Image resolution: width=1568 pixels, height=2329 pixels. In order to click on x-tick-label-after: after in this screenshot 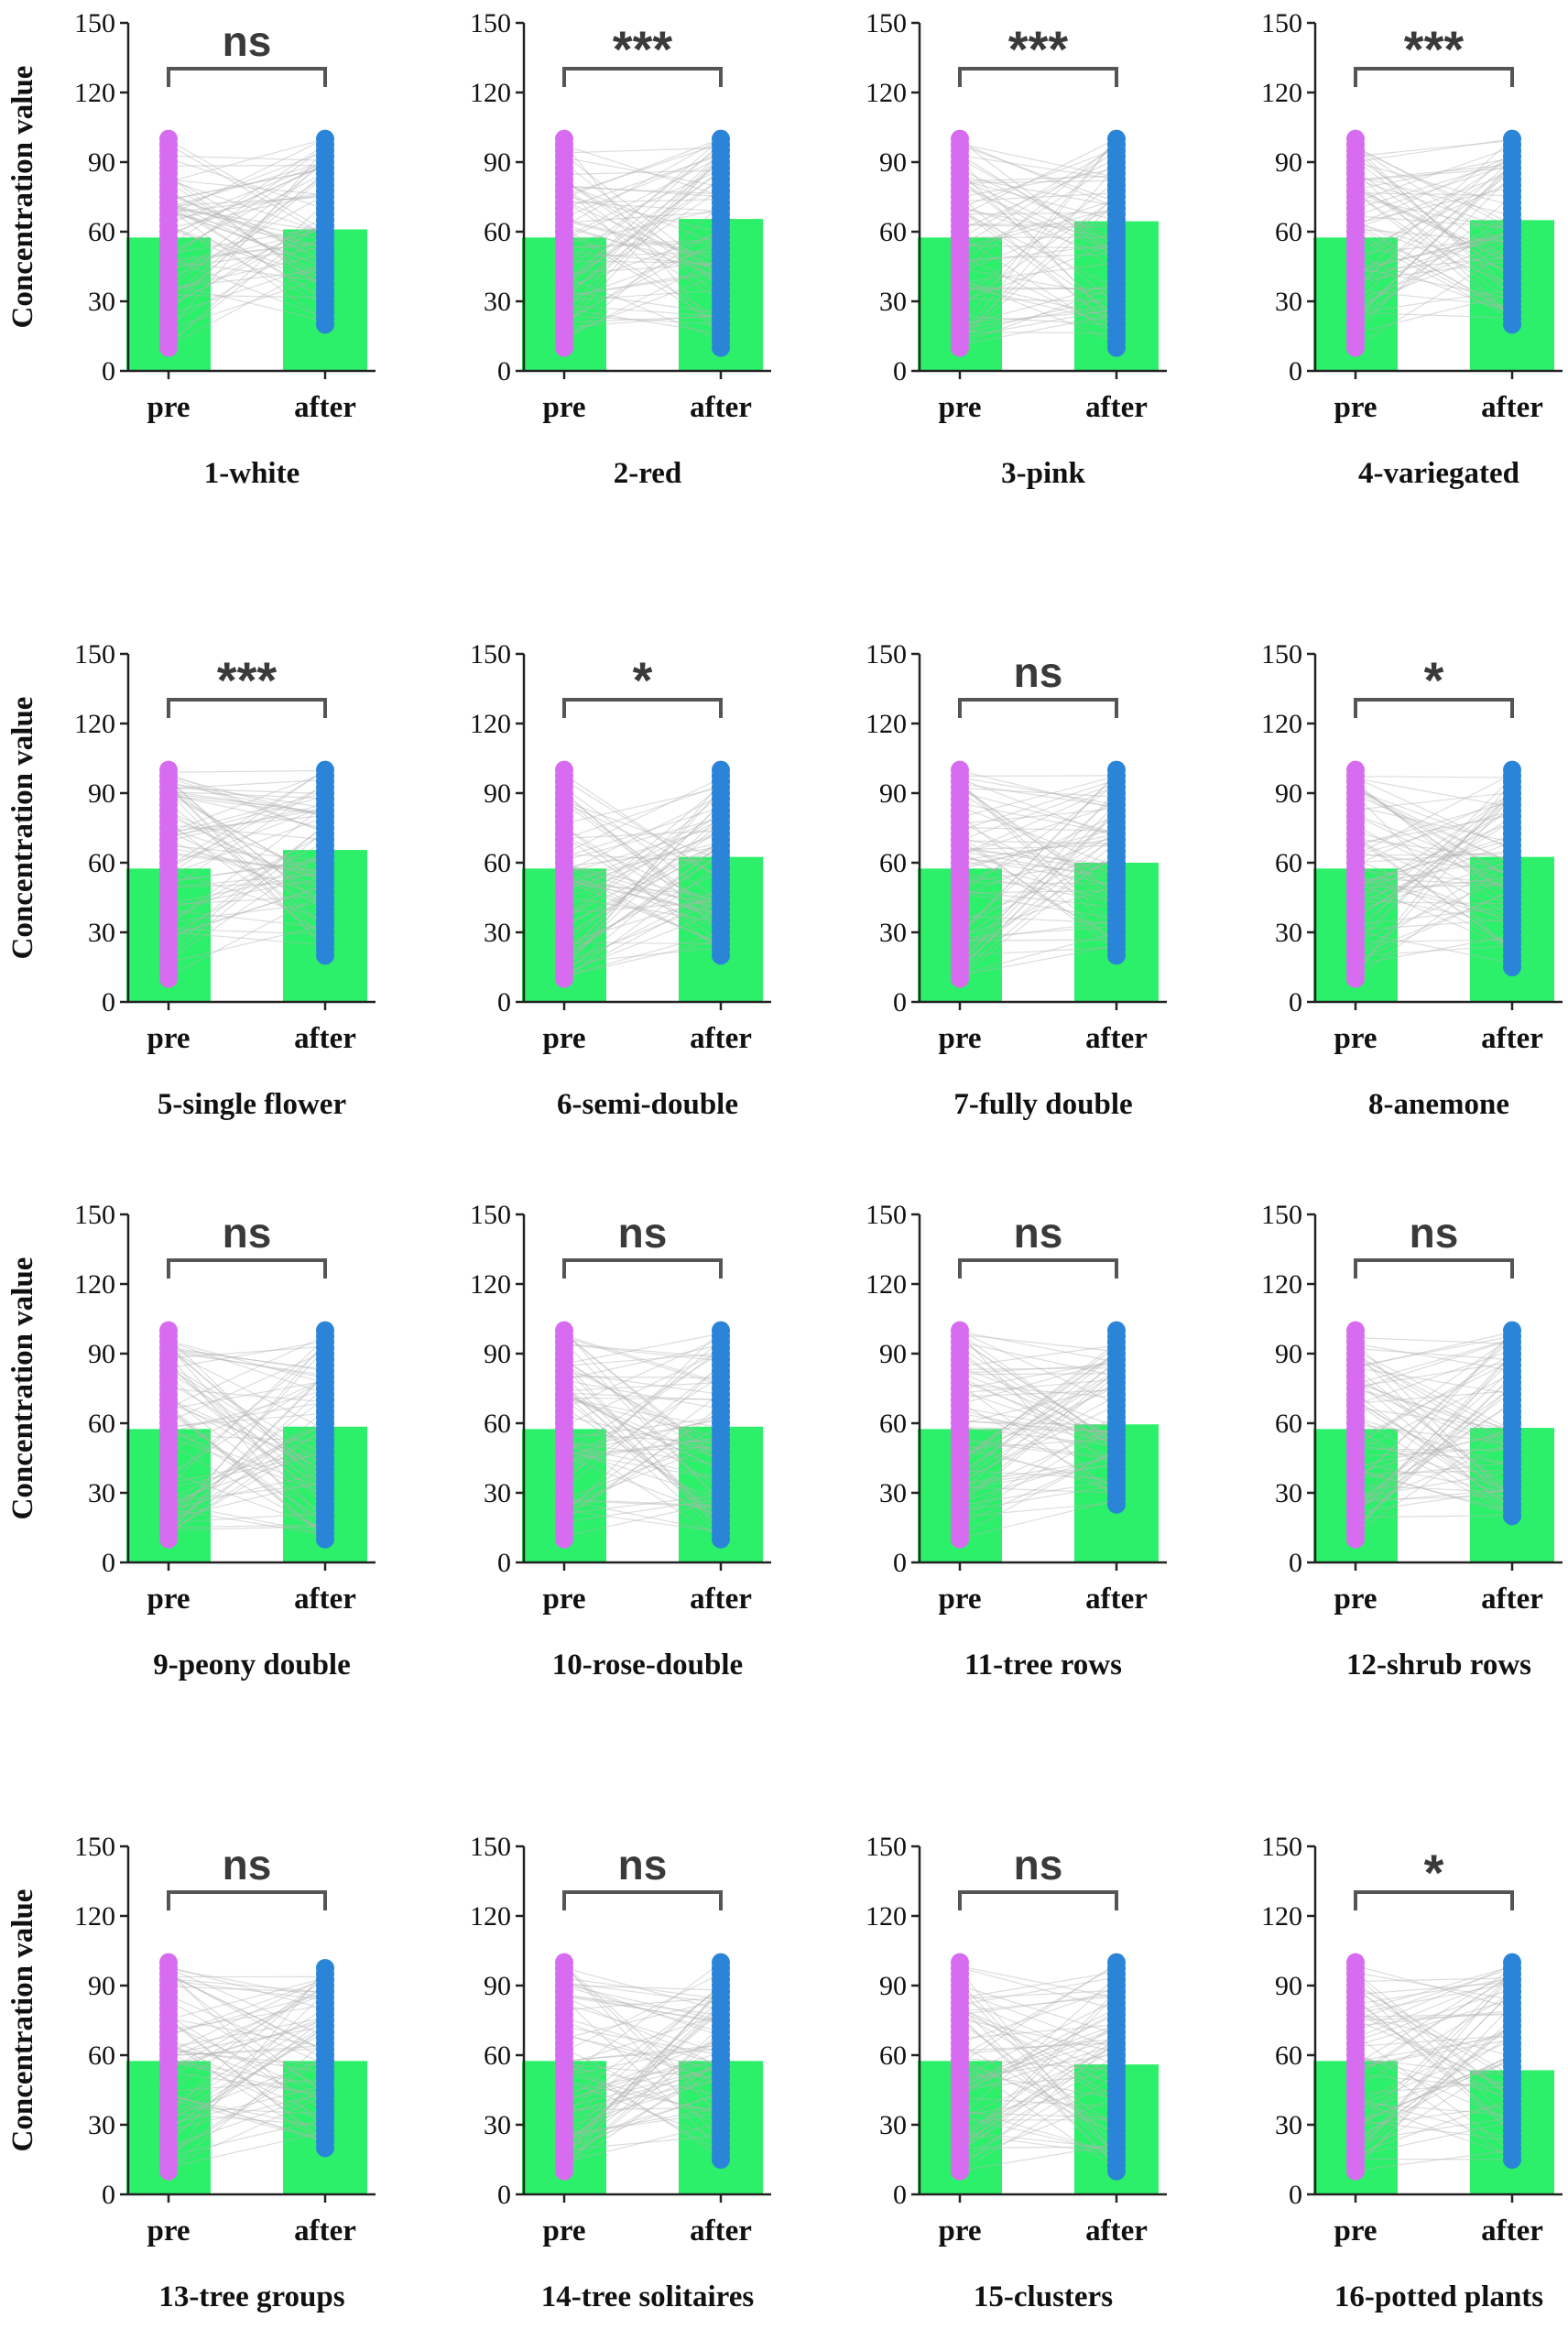, I will do `click(325, 1039)`.